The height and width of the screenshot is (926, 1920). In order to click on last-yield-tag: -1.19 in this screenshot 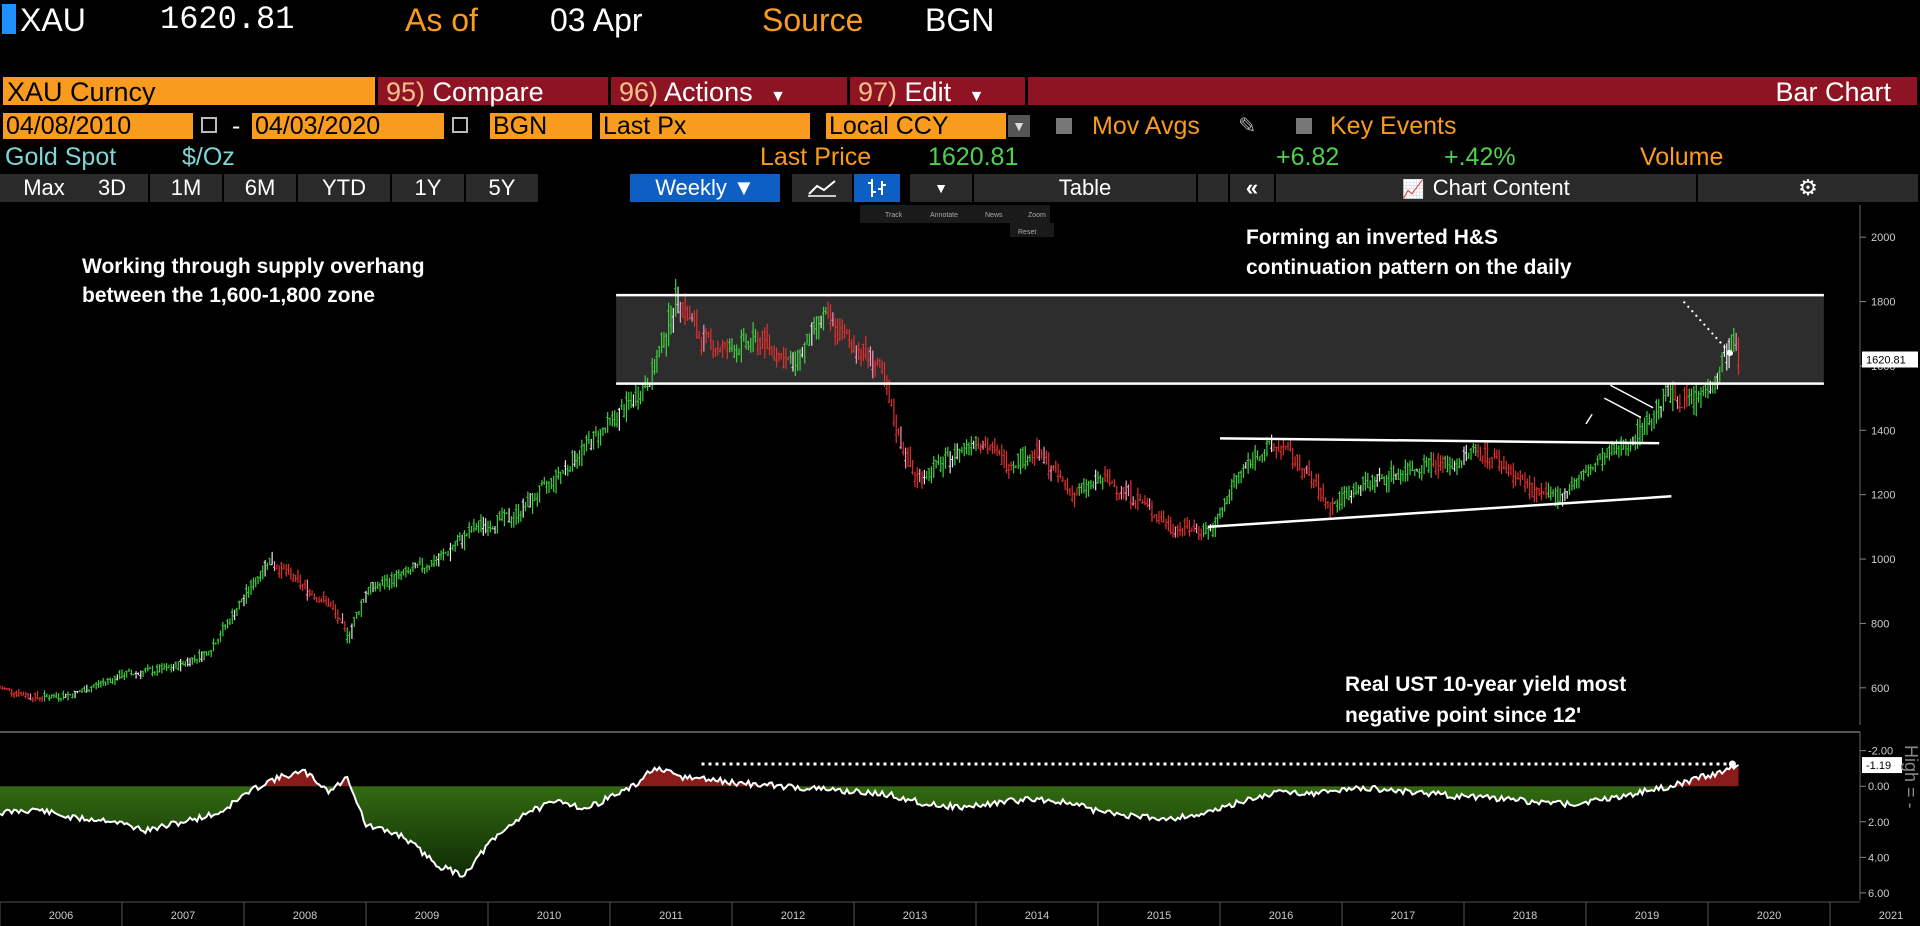, I will do `click(1878, 766)`.